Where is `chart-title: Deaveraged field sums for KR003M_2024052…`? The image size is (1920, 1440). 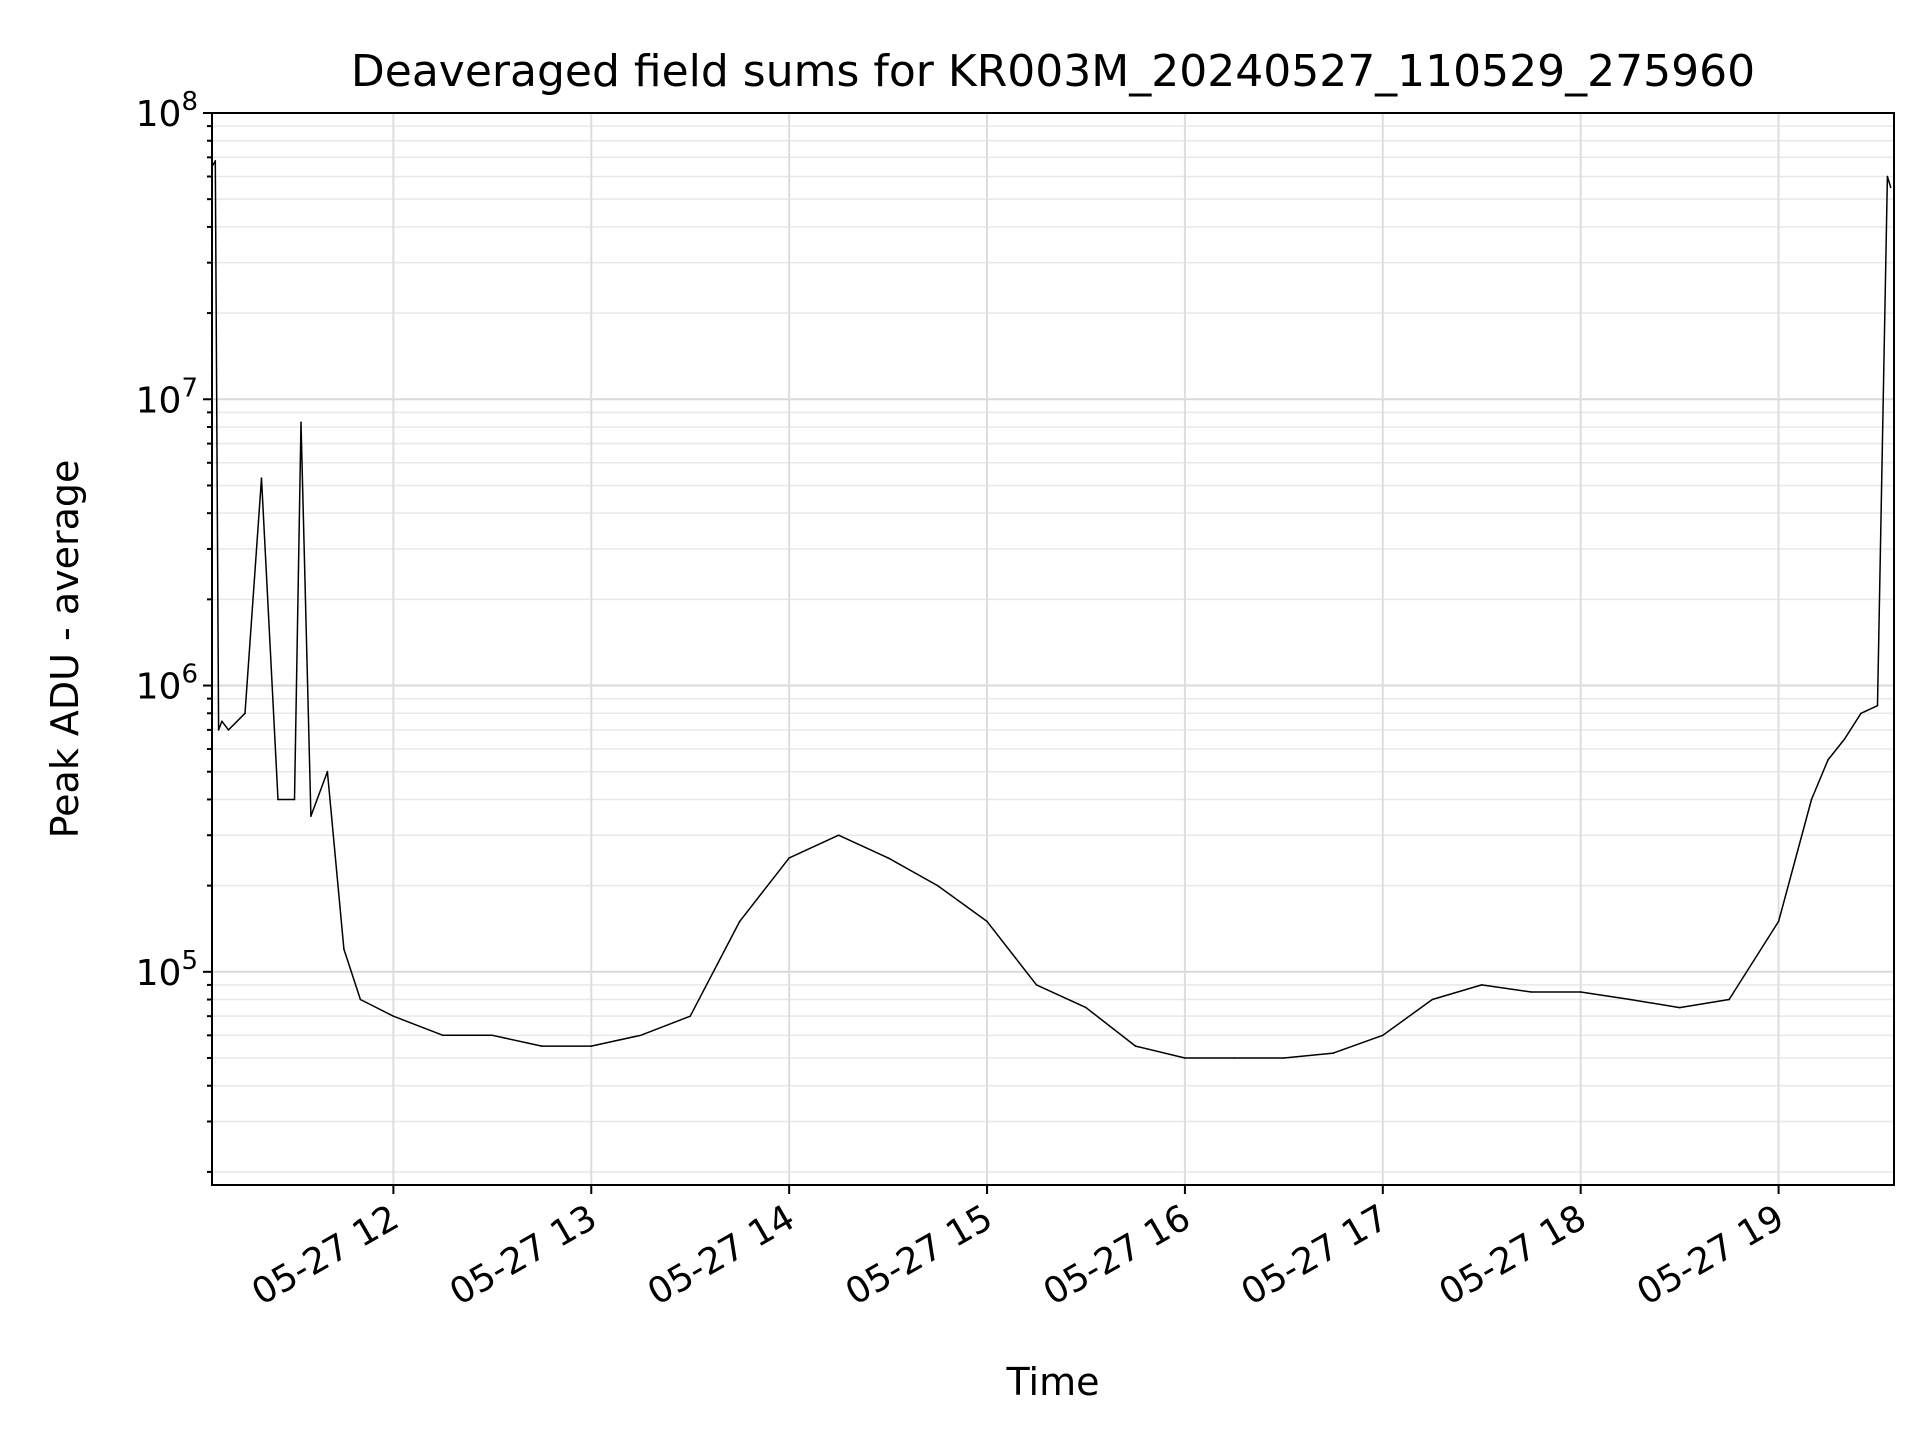
chart-title: Deaveraged field sums for KR003M_2024052… is located at coordinates (1053, 71).